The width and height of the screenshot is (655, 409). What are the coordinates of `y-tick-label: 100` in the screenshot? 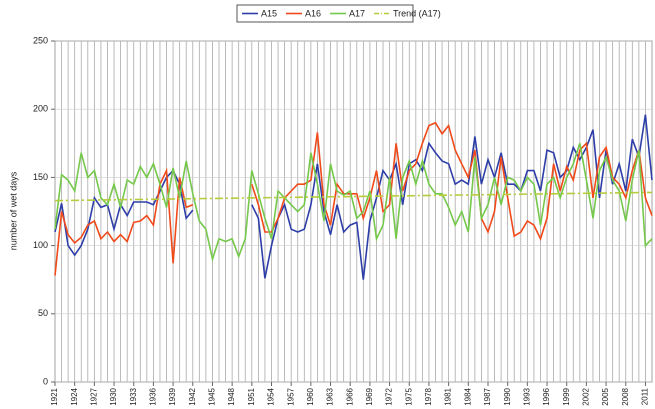 It's located at (40, 245).